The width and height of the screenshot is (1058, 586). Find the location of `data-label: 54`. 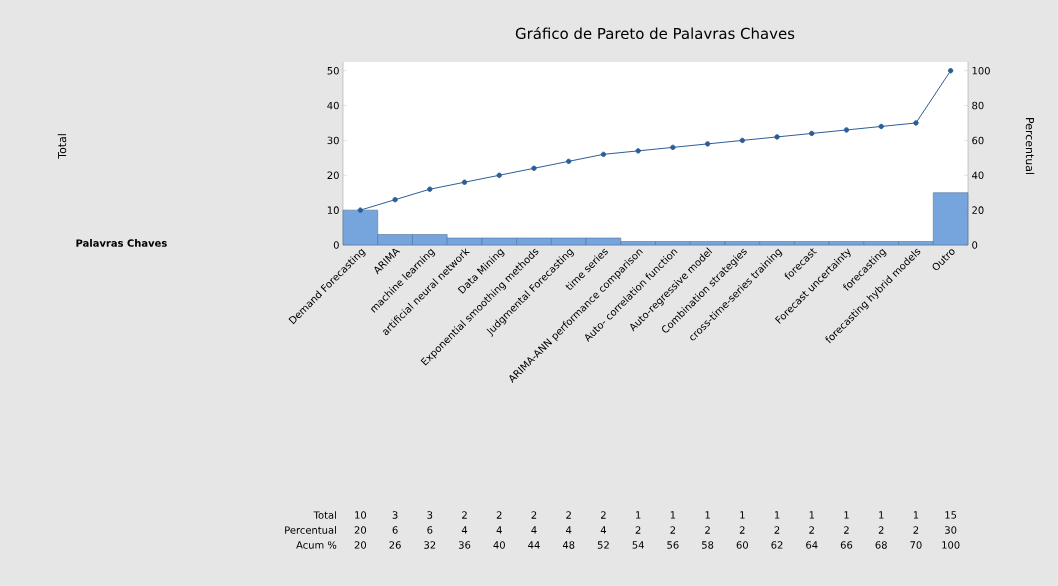

data-label: 54 is located at coordinates (638, 545).